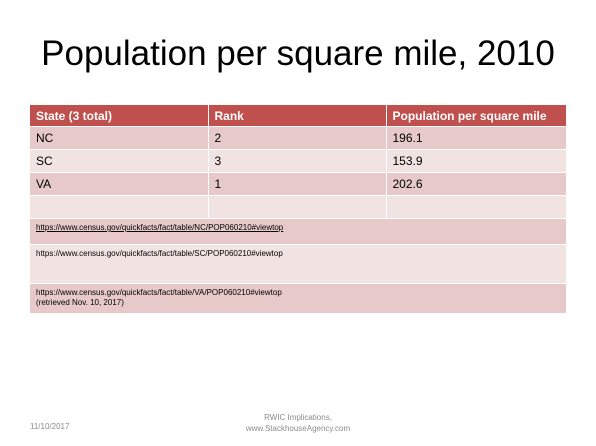  I want to click on retrieved-note: (retrieved Nov. 10, 2017), so click(80, 302).